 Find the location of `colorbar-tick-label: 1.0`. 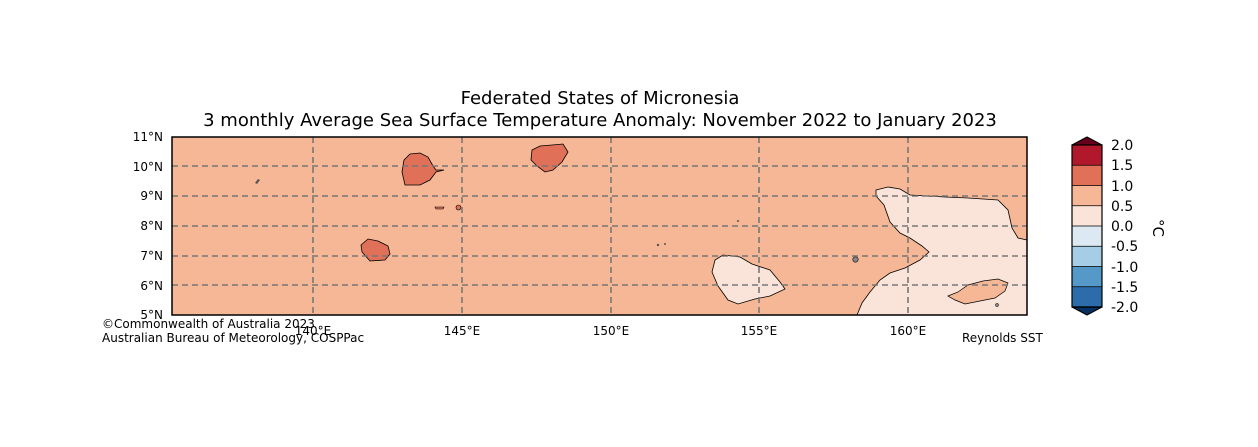

colorbar-tick-label: 1.0 is located at coordinates (1122, 187).